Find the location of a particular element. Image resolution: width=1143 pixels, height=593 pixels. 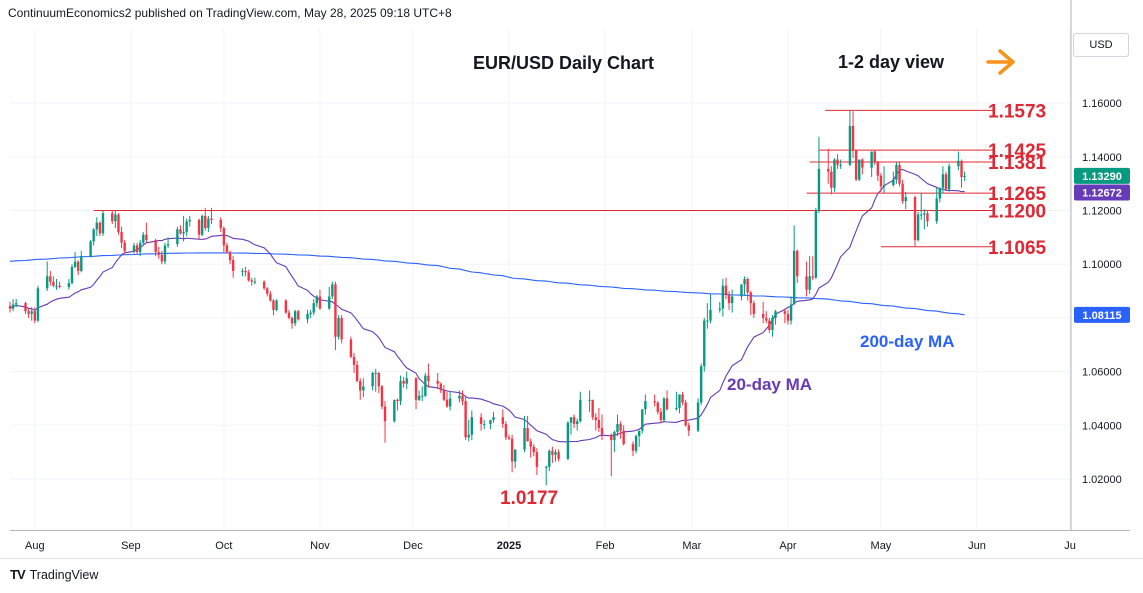

x-tick-label: Mar is located at coordinates (691, 546).